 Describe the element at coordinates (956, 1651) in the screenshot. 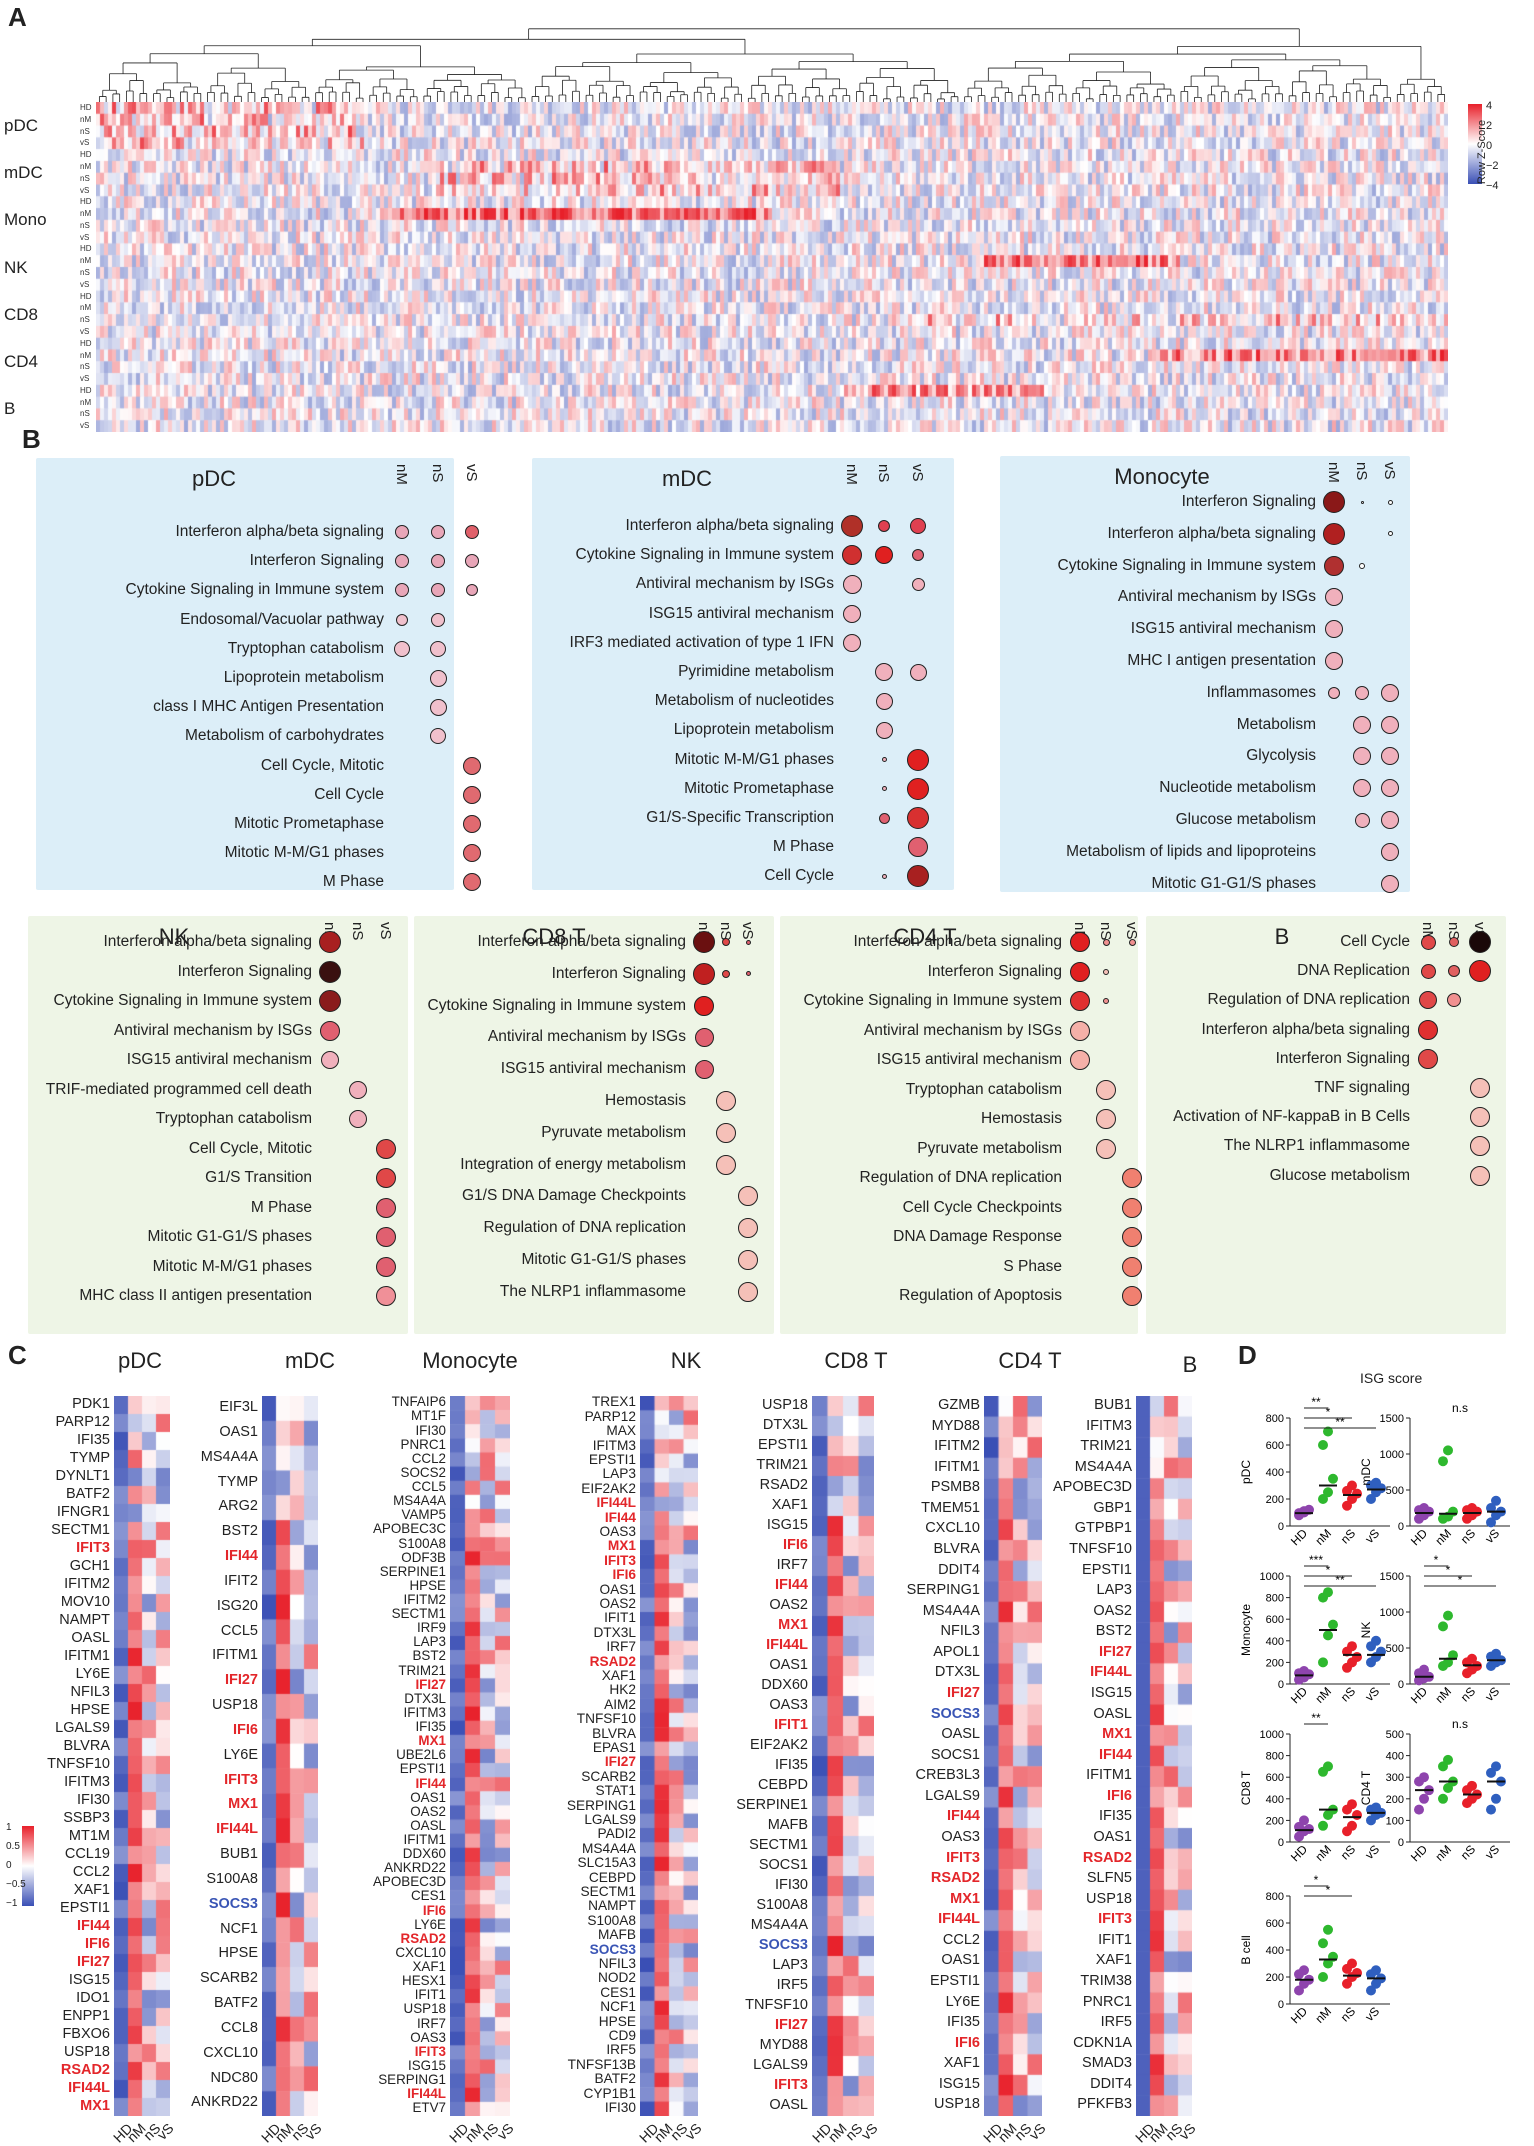

I see `gene-label: APOL1` at that location.